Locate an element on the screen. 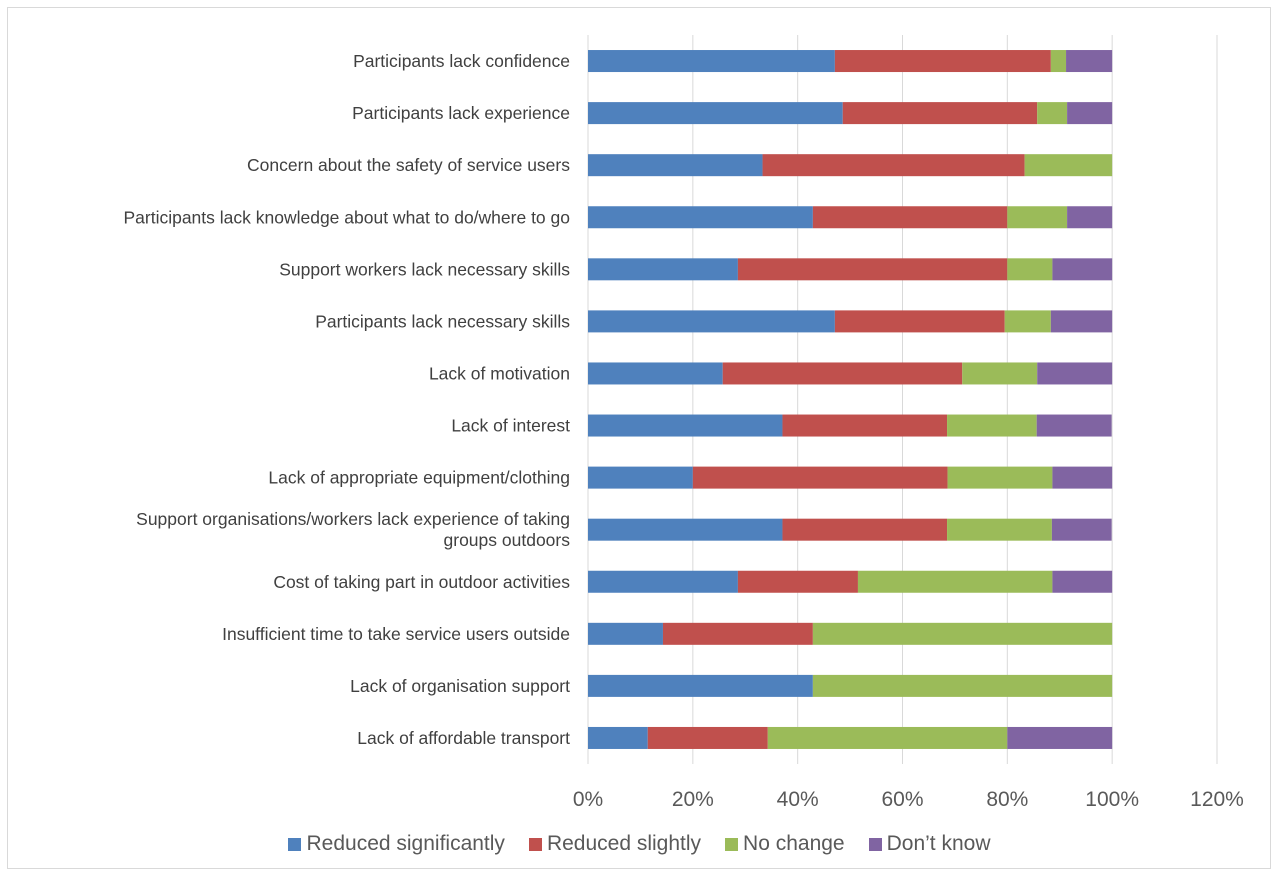 This screenshot has width=1279, height=877. category-label: Participants lack confidence is located at coordinates (461, 61).